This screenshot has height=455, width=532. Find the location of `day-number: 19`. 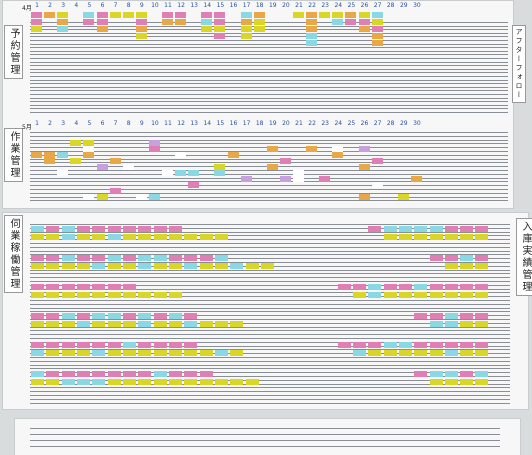

day-number: 19 is located at coordinates (272, 123).